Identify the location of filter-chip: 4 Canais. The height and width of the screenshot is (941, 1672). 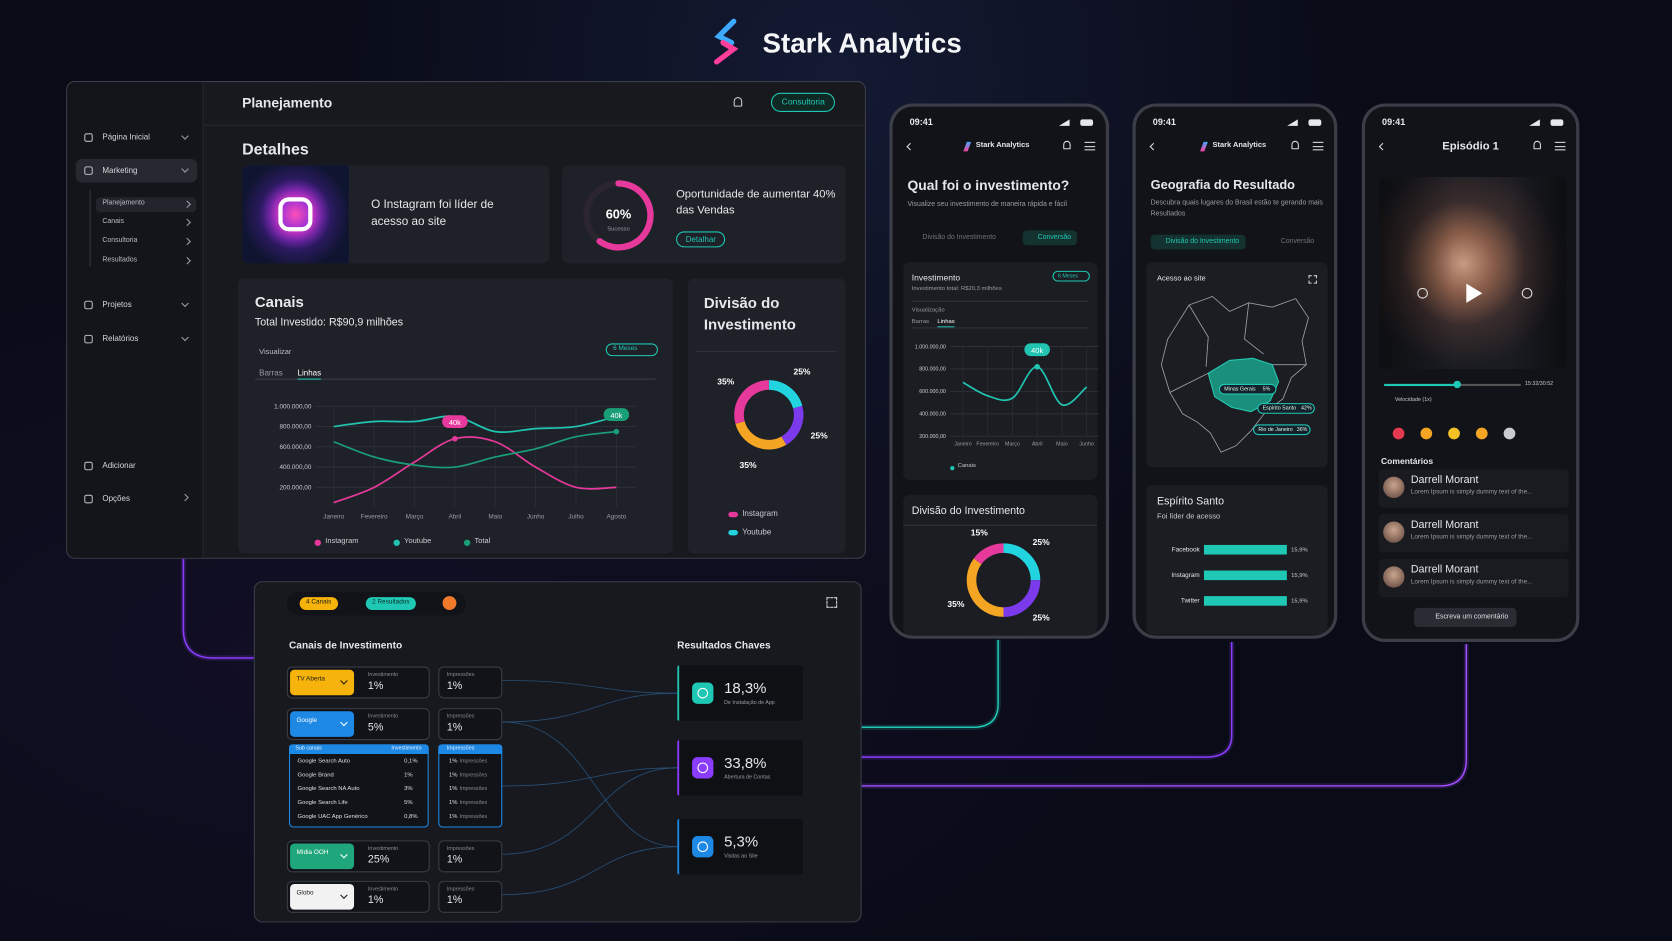
(318, 603).